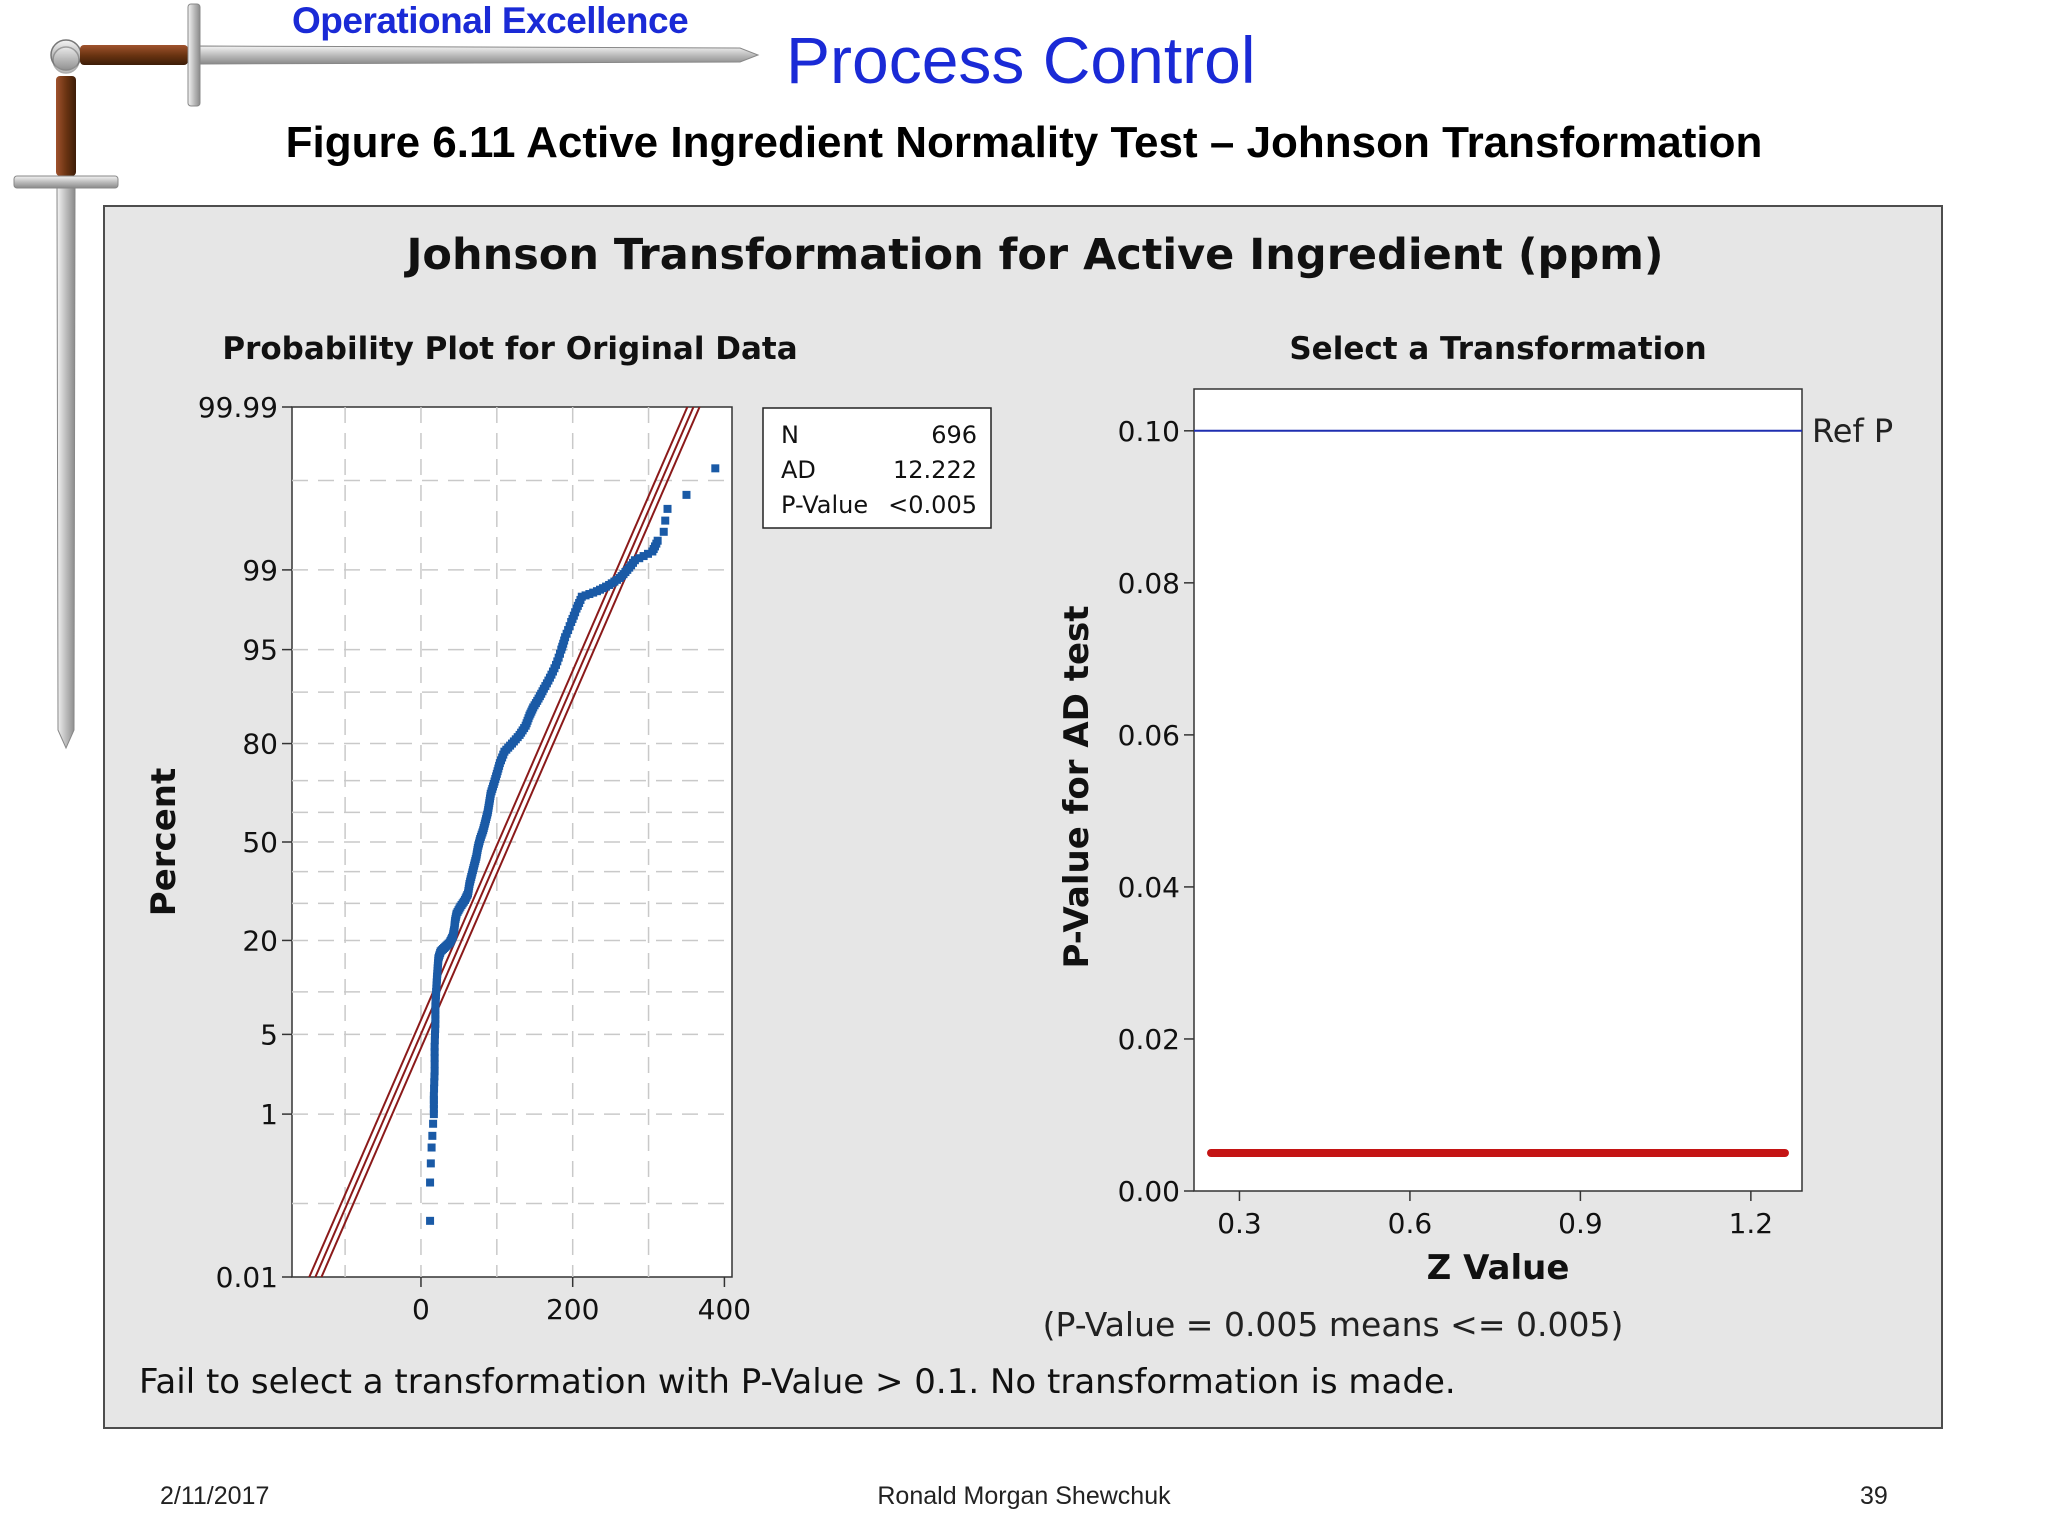 This screenshot has height=1536, width=2048. I want to click on stats-ad-value: 12.222, so click(935, 470).